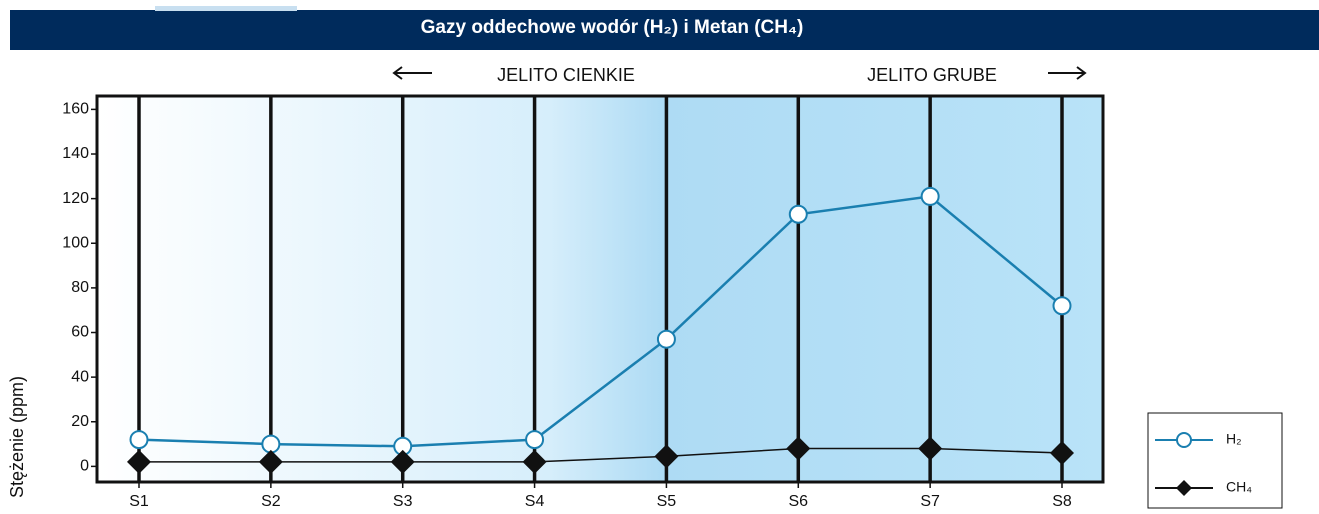 The width and height of the screenshot is (1319, 514). Describe the element at coordinates (601, 455) in the screenshot. I see `series-line` at that location.